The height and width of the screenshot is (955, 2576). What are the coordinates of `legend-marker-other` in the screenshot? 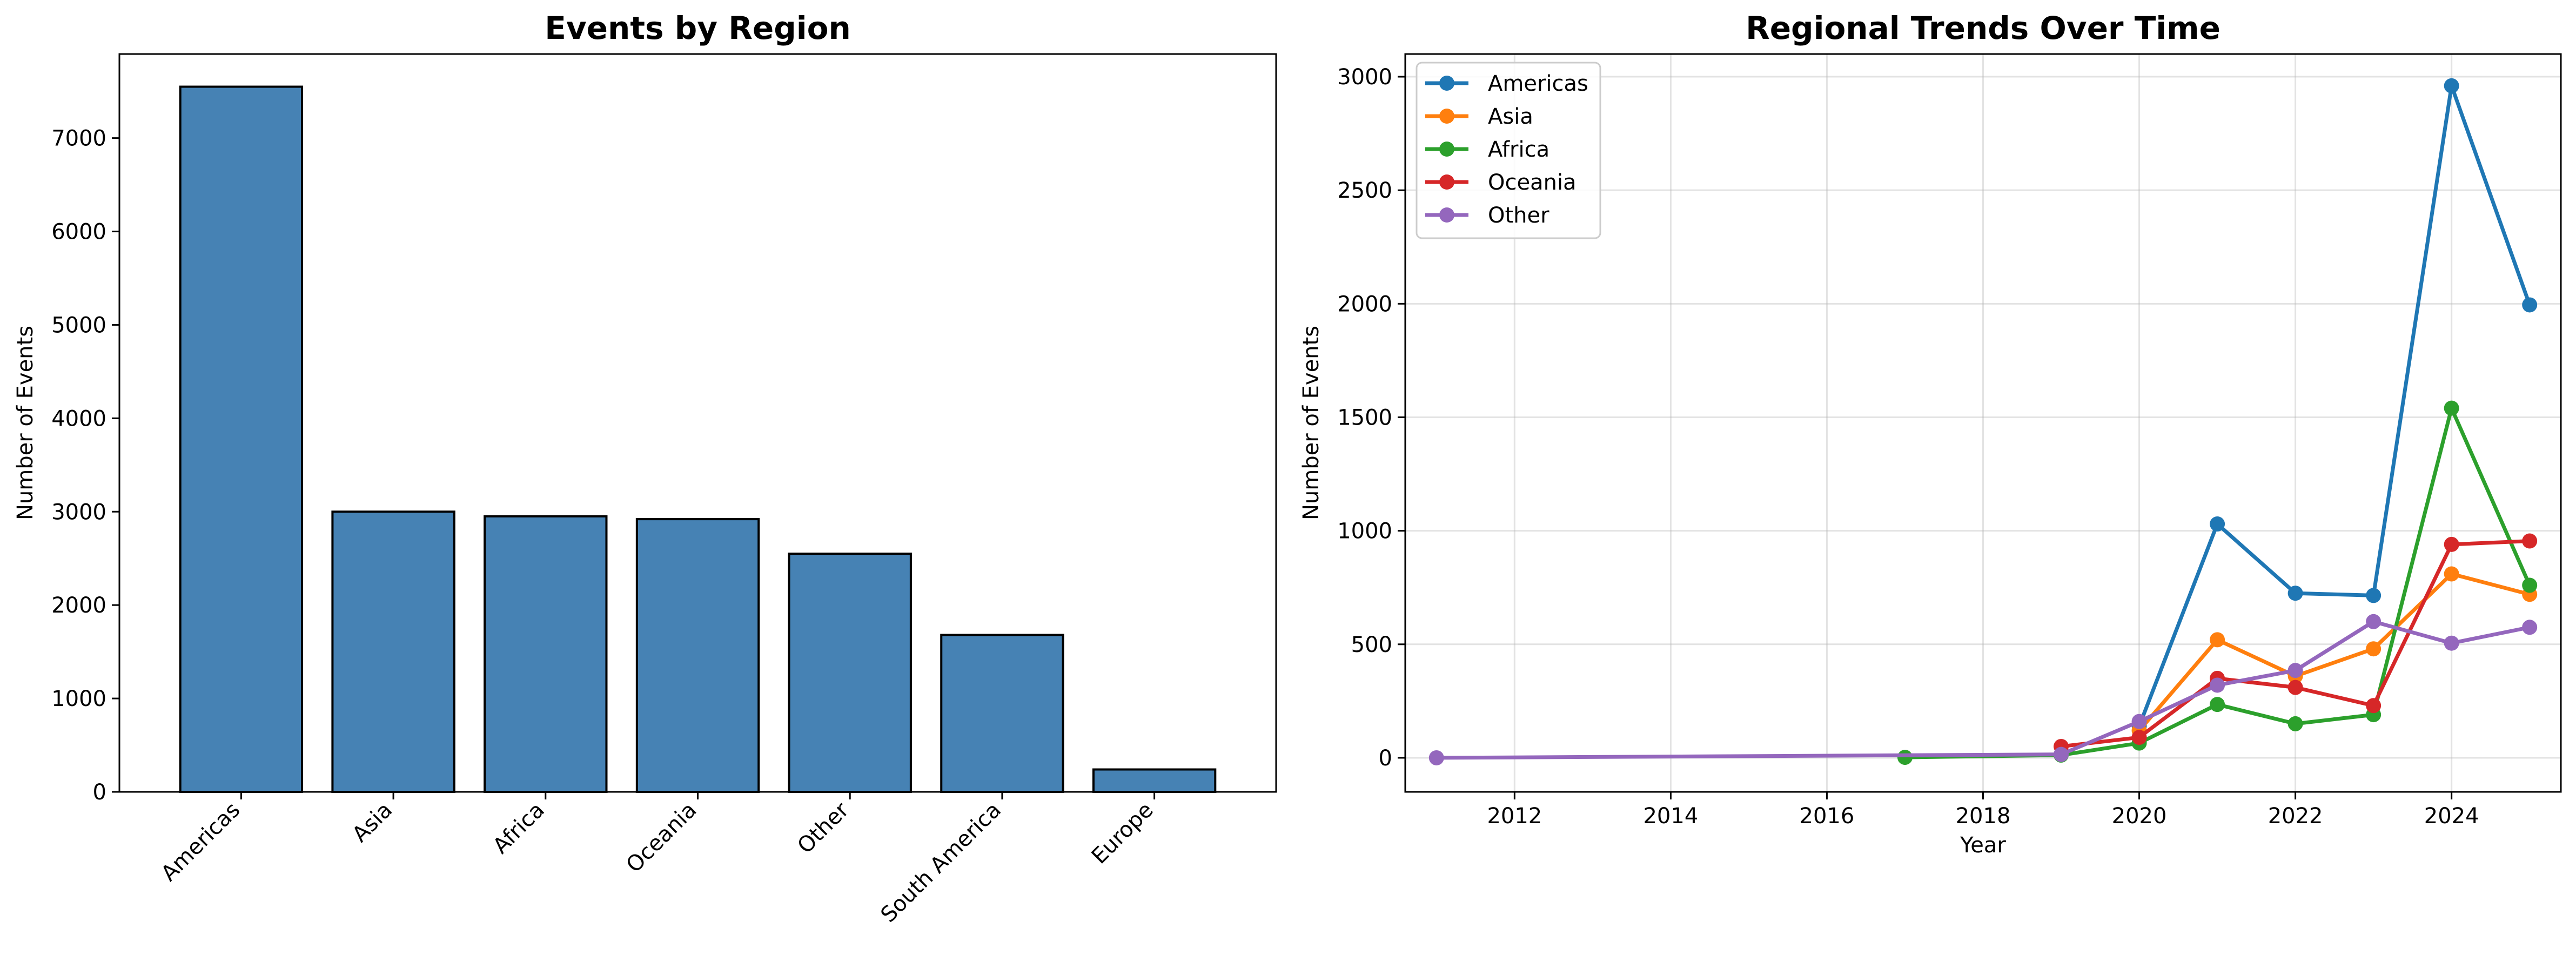 It's located at (1446, 215).